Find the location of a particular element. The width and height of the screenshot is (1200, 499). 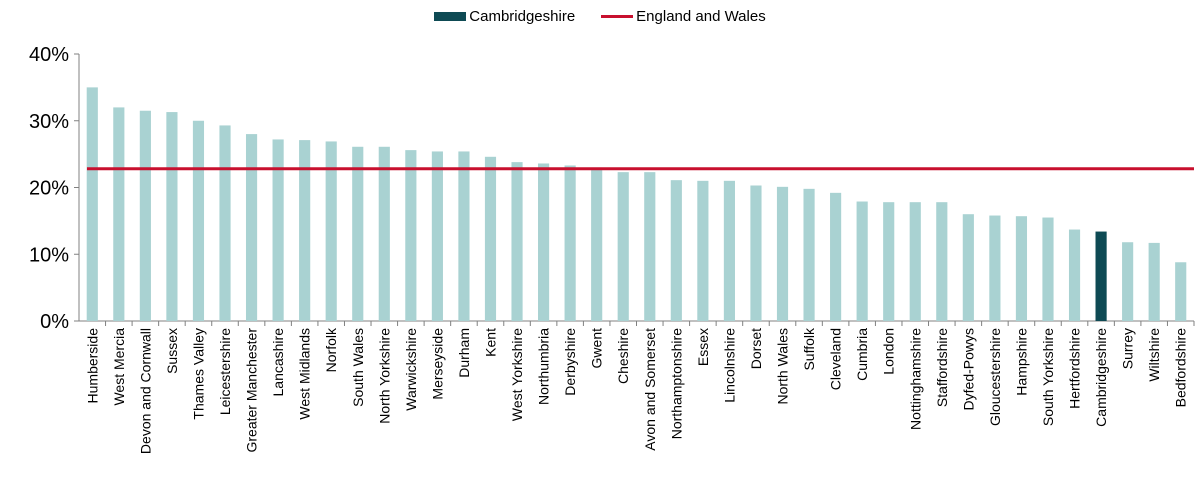

x-tick-label: Cambridgeshire is located at coordinates (1101, 377).